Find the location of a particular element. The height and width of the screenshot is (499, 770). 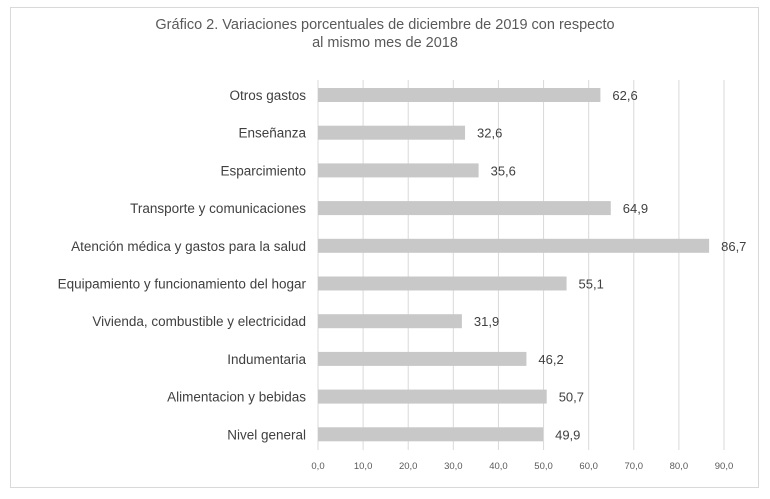

value-label-6: 31,9 is located at coordinates (486, 321).